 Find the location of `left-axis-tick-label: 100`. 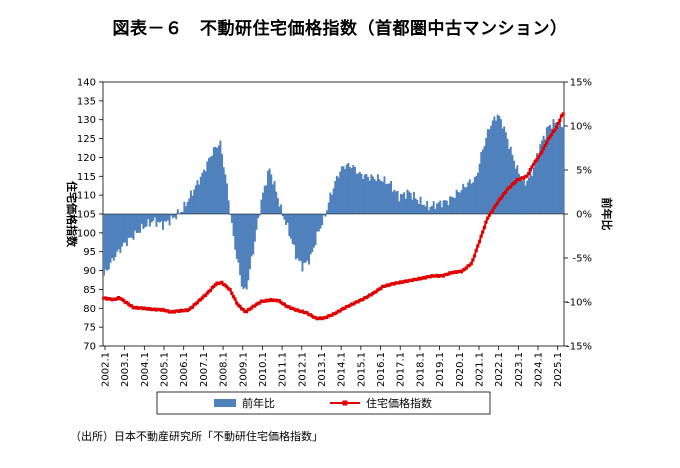

left-axis-tick-label: 100 is located at coordinates (86, 233).